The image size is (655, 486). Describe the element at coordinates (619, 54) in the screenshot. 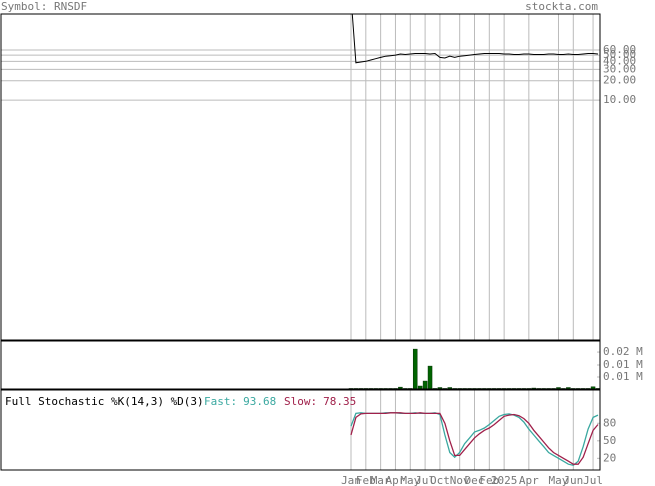

I see `y-tick-label: 50.00` at that location.